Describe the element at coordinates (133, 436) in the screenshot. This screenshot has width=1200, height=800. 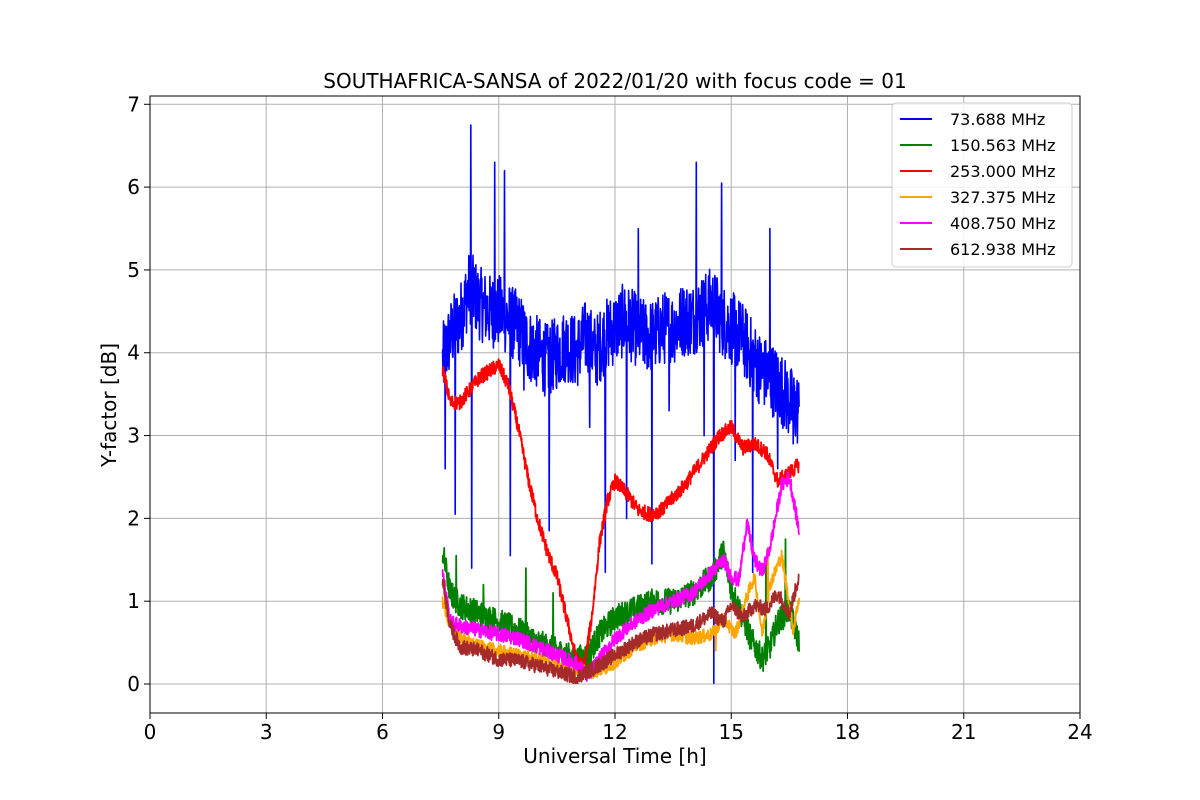
I see `y-tick-label: 3` at that location.